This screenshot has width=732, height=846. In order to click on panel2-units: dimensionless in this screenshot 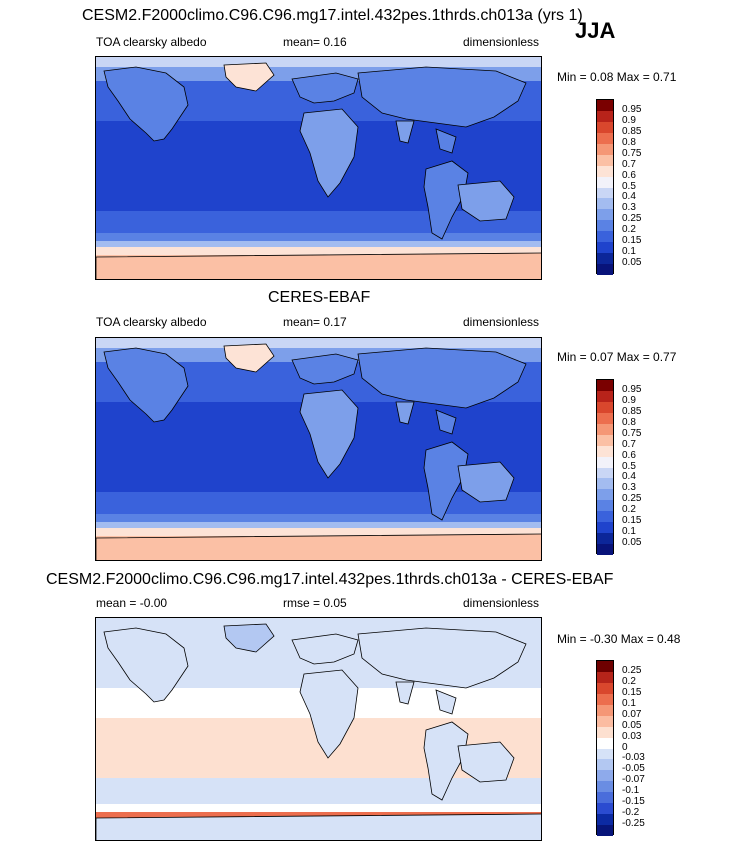, I will do `click(501, 322)`.